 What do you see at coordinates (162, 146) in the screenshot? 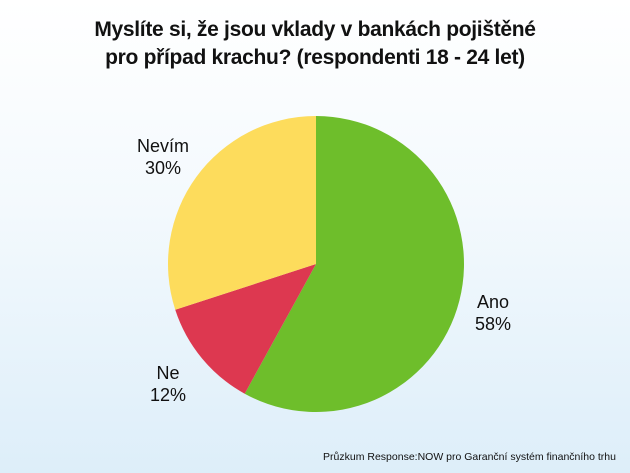
I see `slice-label-nevim-name: Nevím` at bounding box center [162, 146].